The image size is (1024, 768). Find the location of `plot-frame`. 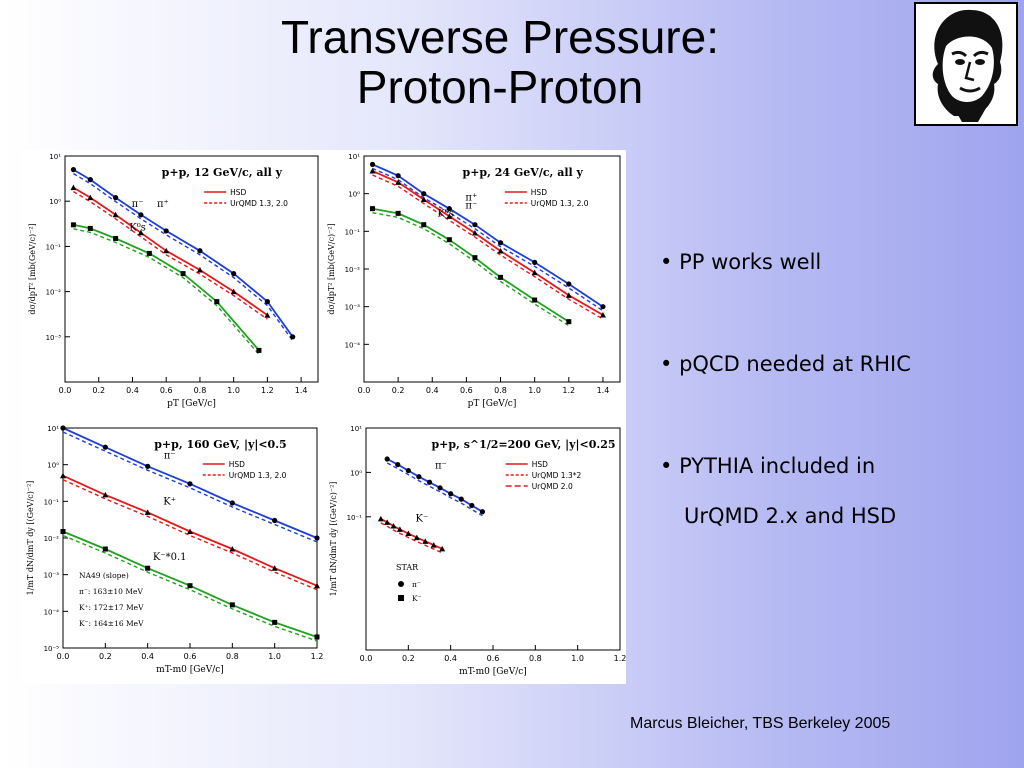

plot-frame is located at coordinates (493, 539).